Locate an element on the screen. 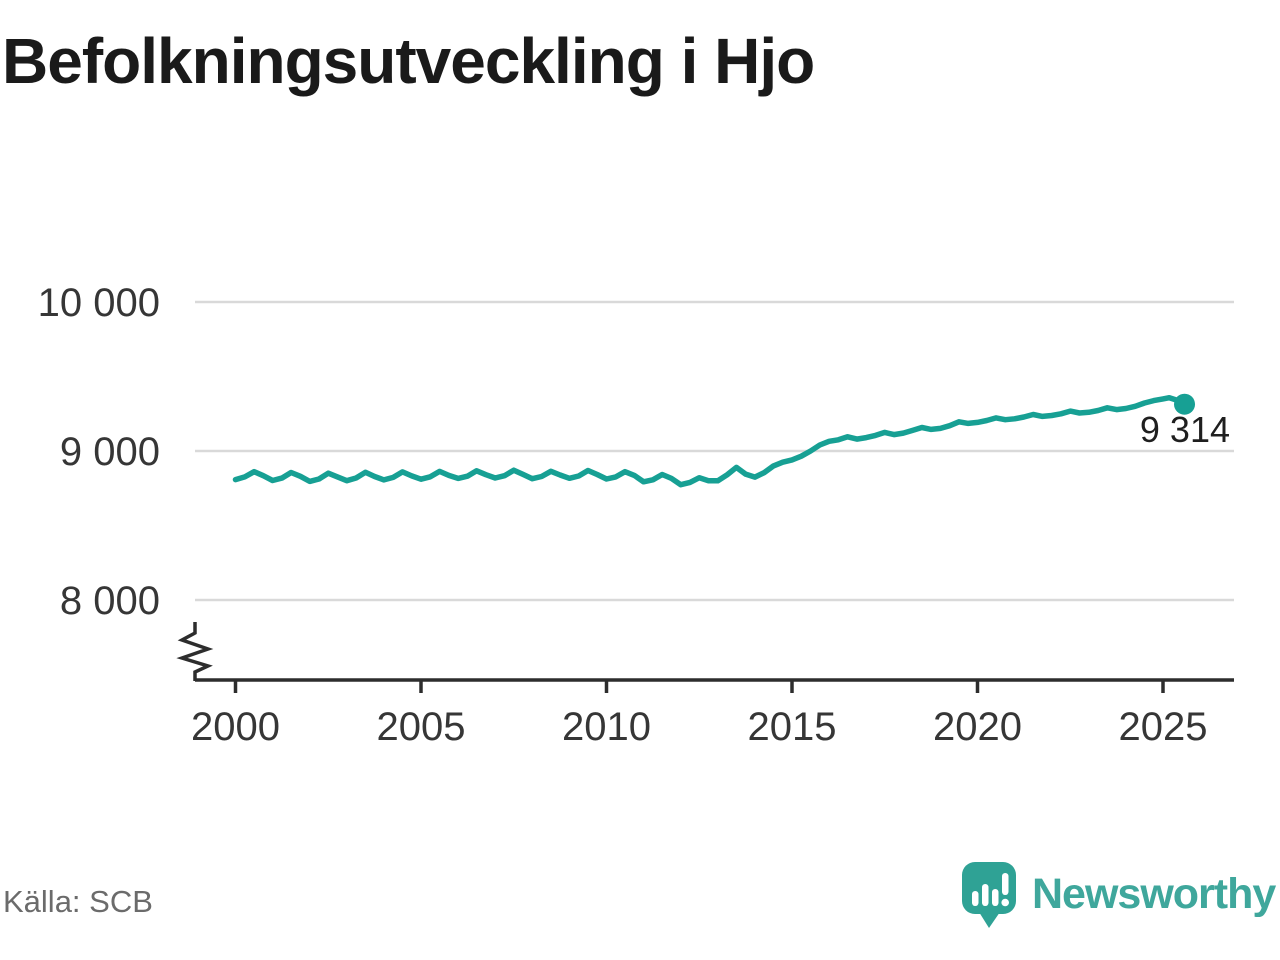 The image size is (1280, 960). x-axis-label: 2005 is located at coordinates (421, 727).